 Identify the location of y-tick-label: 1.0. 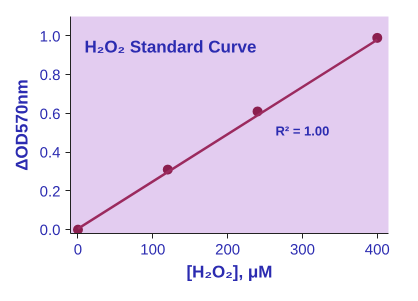
(50, 37).